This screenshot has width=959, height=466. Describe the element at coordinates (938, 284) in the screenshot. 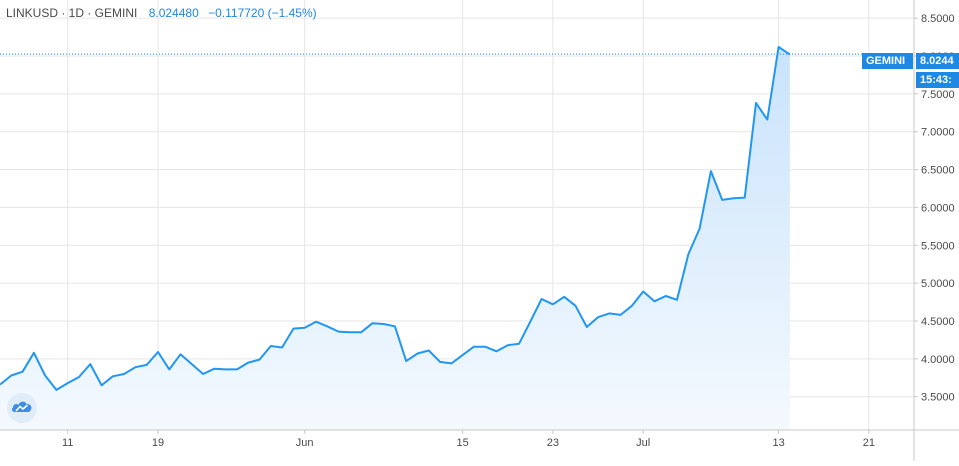

I see `y-tick-label: 5.0000` at that location.